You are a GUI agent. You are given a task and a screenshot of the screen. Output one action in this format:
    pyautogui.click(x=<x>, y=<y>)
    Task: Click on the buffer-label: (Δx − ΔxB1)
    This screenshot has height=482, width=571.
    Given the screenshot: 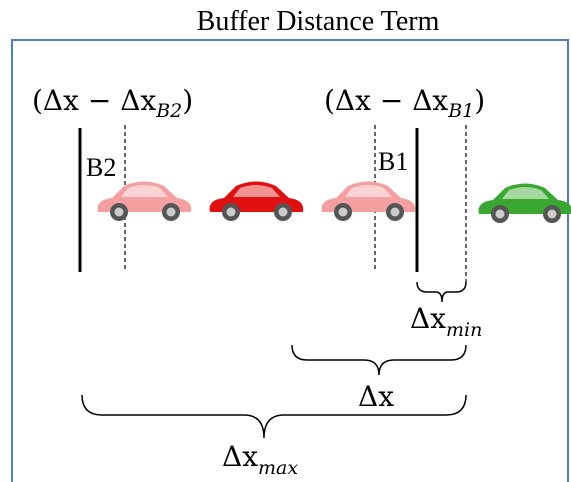 What is the action you would take?
    pyautogui.click(x=404, y=103)
    